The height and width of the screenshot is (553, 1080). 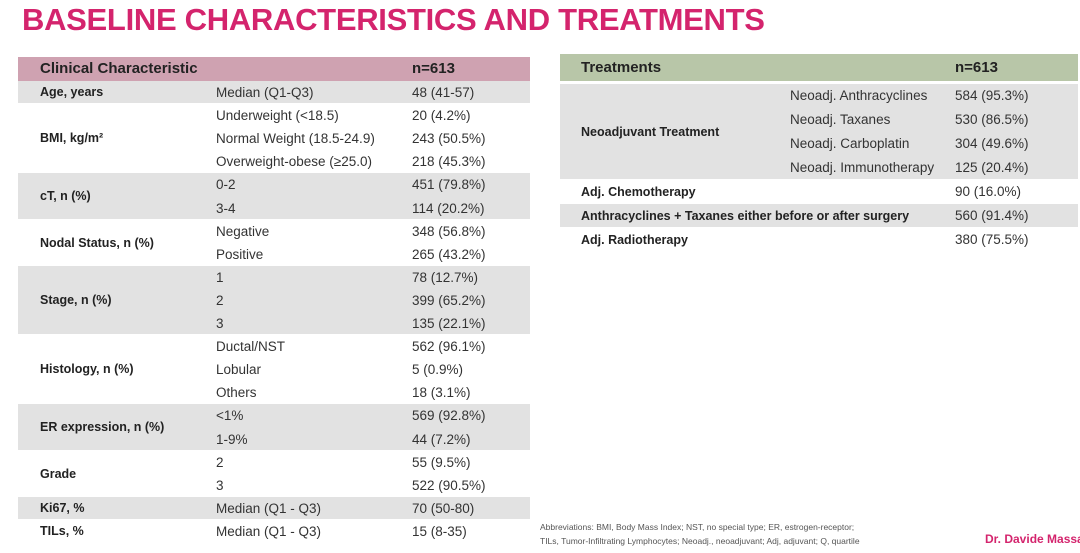 I want to click on row-value: 265 (43.2%), so click(x=449, y=254).